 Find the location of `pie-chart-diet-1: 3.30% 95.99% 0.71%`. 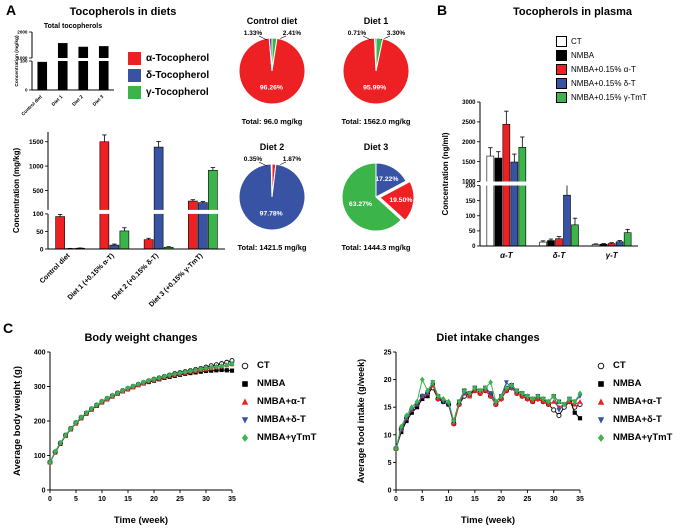

pie-chart-diet-1: 3.30% 95.99% 0.71% is located at coordinates (376, 71).